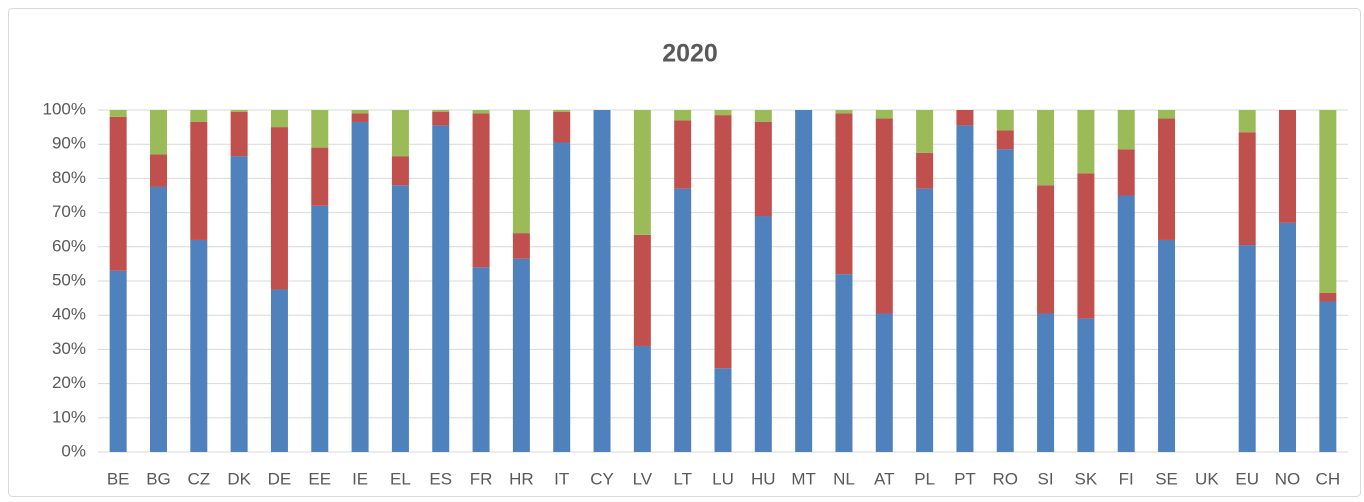 The image size is (1364, 502). Describe the element at coordinates (884, 478) in the screenshot. I see `x-tick-label: AT` at that location.